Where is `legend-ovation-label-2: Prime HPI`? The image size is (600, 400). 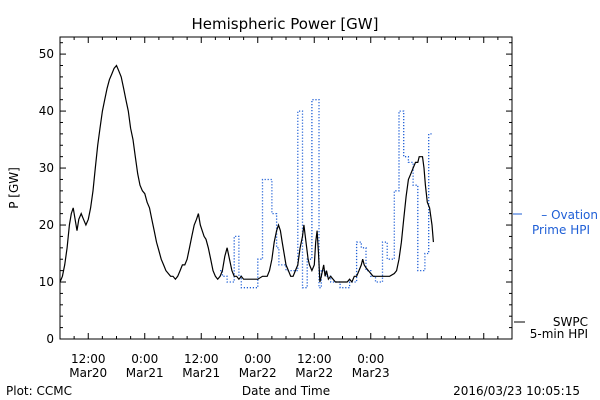
legend-ovation-label-2: Prime HPI is located at coordinates (561, 230).